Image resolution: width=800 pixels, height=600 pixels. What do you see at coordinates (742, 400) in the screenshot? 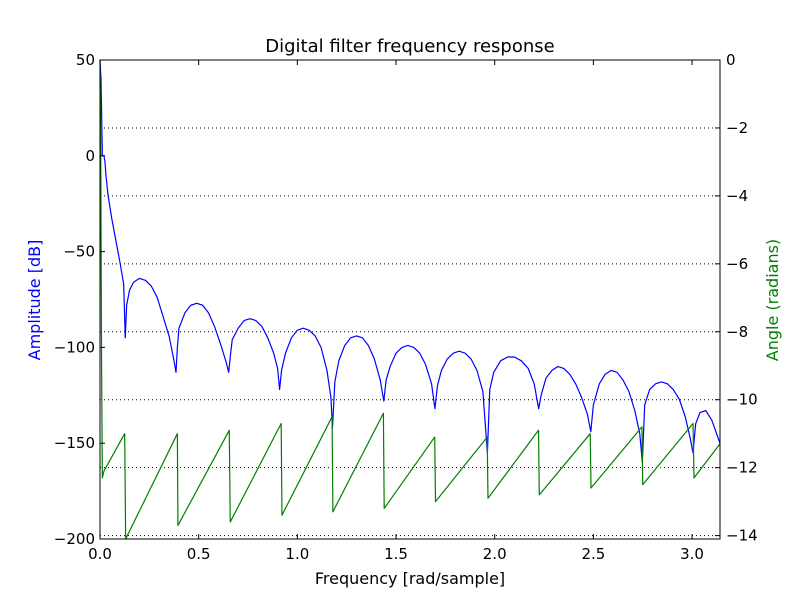
I see `y2-tick-label-5: −10` at bounding box center [742, 400].